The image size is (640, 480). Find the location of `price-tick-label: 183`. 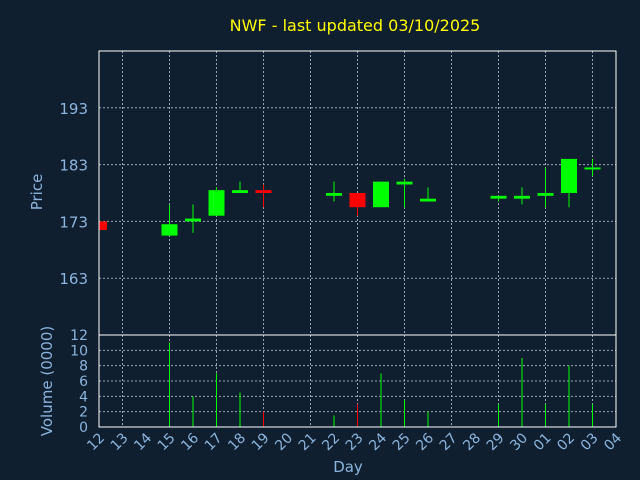

price-tick-label: 183 is located at coordinates (73, 166).